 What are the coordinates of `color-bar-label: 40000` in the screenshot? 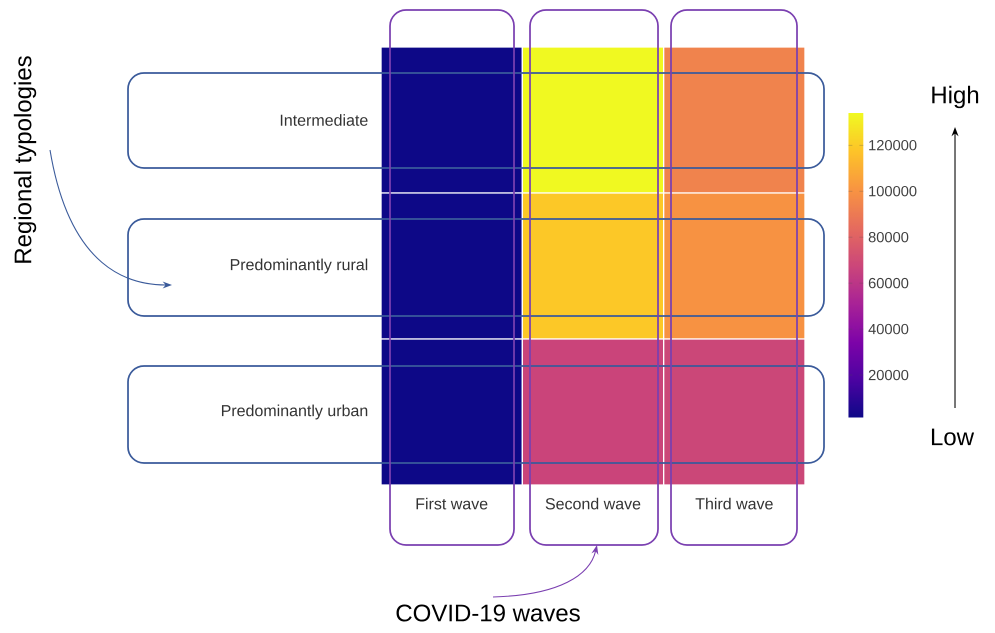 It's located at (888, 329).